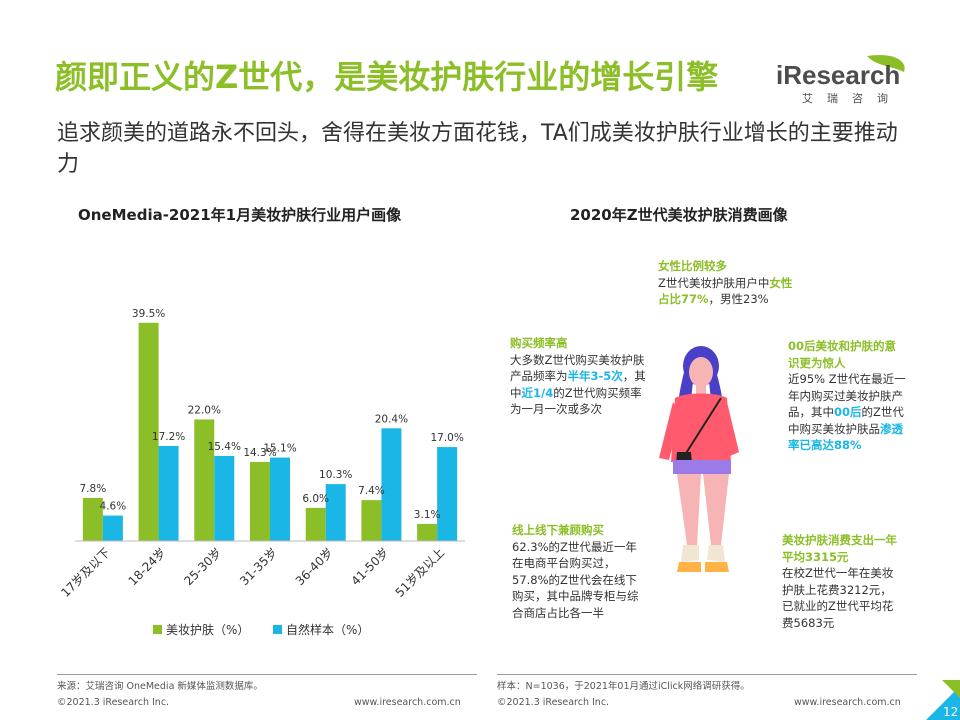  Describe the element at coordinates (848, 412) in the screenshot. I see `callout-awareness-highlight1: 00后` at that location.